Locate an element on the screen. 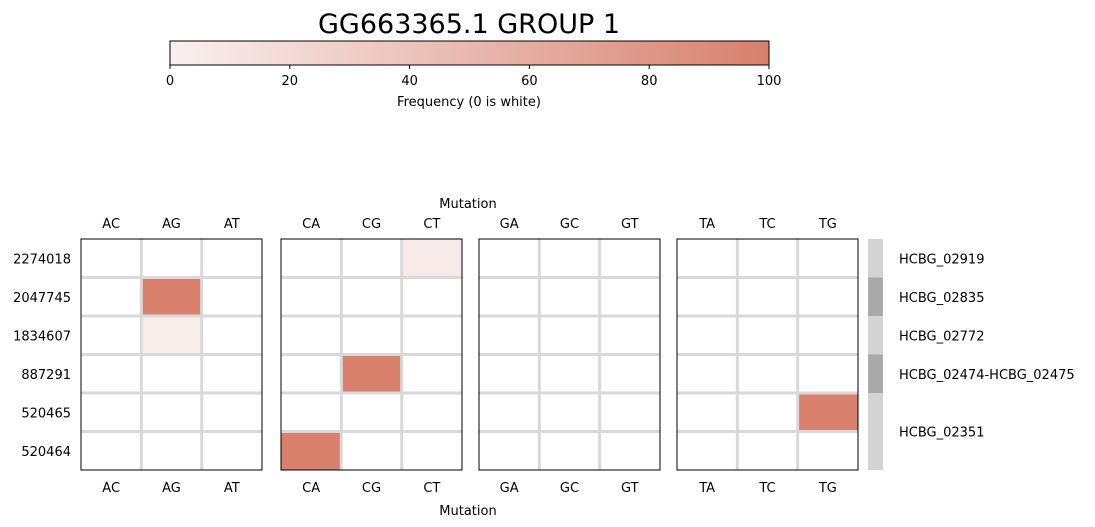 This screenshot has height=527, width=1095. colorbar-tick-label: 80 is located at coordinates (649, 81).